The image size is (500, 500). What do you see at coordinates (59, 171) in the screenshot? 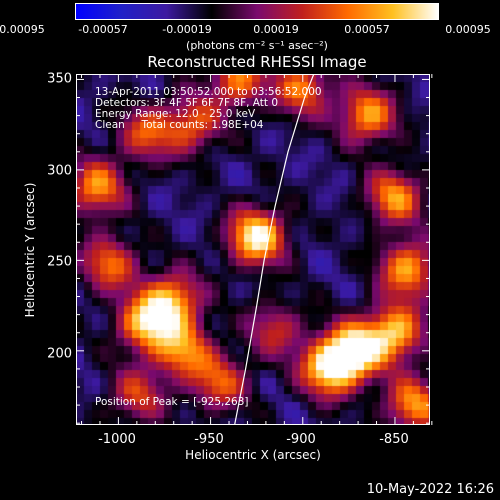
I see `y-tick-label: 300` at bounding box center [59, 171].